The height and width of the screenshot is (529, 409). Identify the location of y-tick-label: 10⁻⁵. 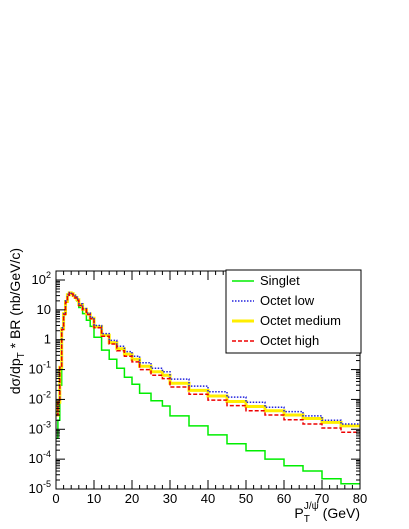
(40, 487).